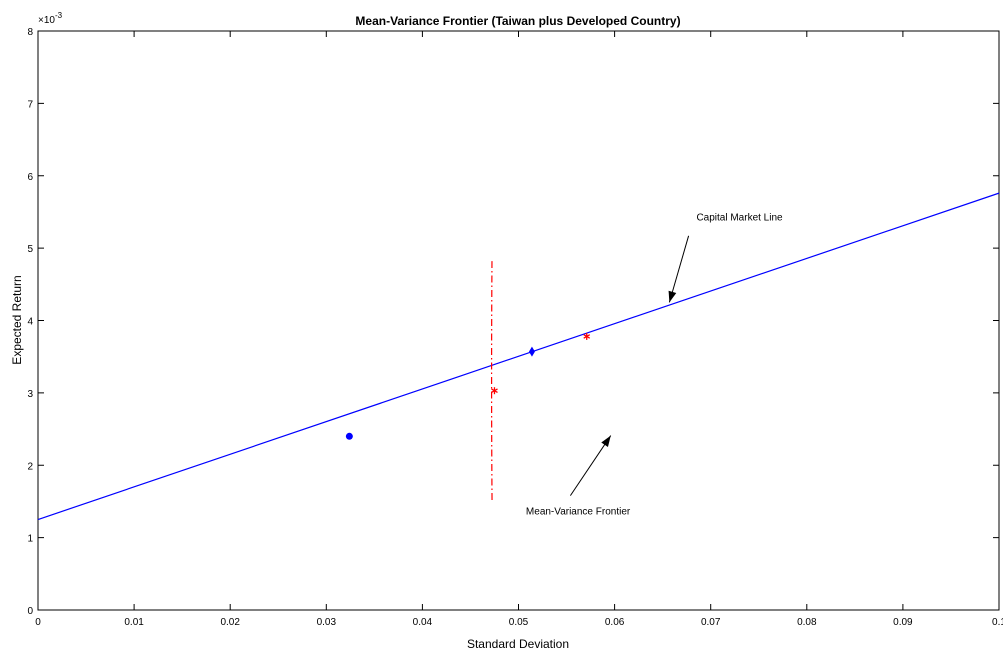 The width and height of the screenshot is (1003, 649). What do you see at coordinates (30, 466) in the screenshot?
I see `y-tick-label: 2` at bounding box center [30, 466].